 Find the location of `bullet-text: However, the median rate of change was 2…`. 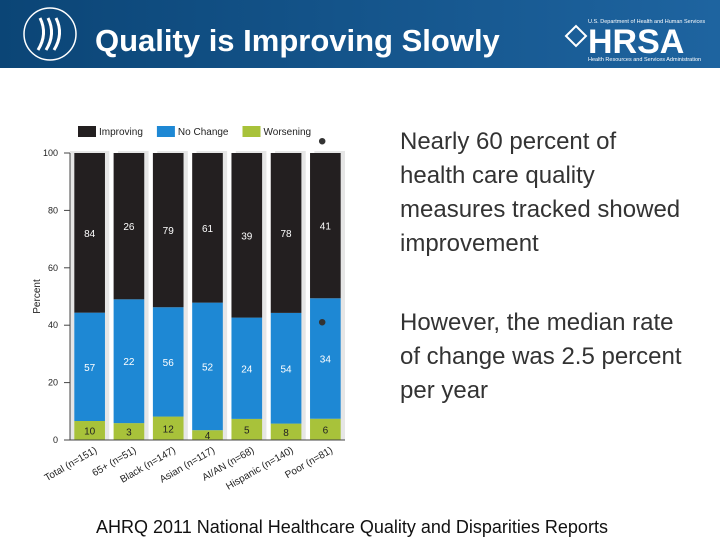

bullet-text: However, the median rate of change was 2… is located at coordinates (541, 356).